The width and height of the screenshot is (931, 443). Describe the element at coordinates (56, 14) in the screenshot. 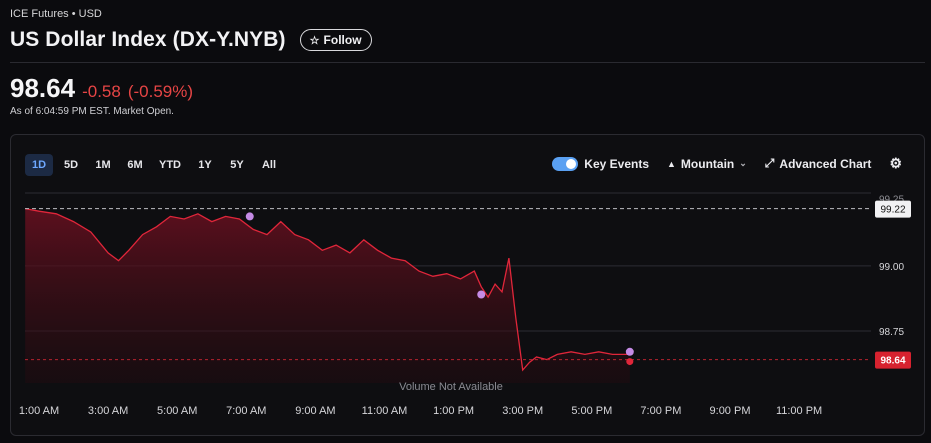

I see `exchange-label: ICE Futures • USD` at that location.